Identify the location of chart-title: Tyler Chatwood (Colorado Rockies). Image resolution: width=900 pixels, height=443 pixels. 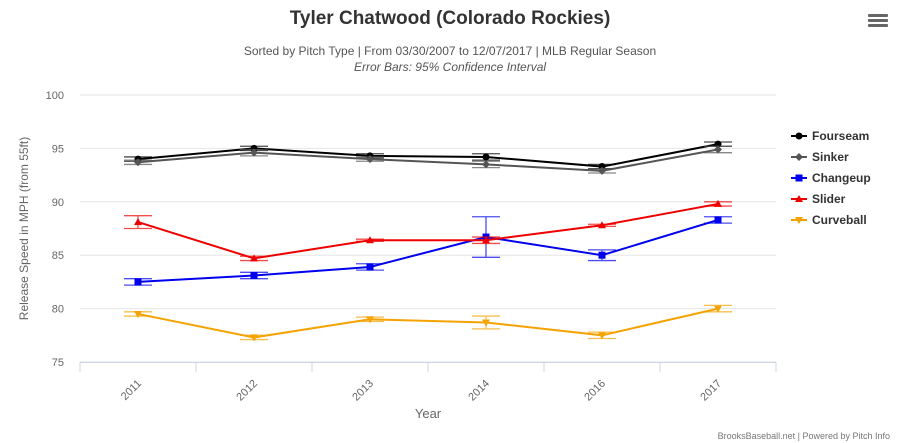
(450, 18).